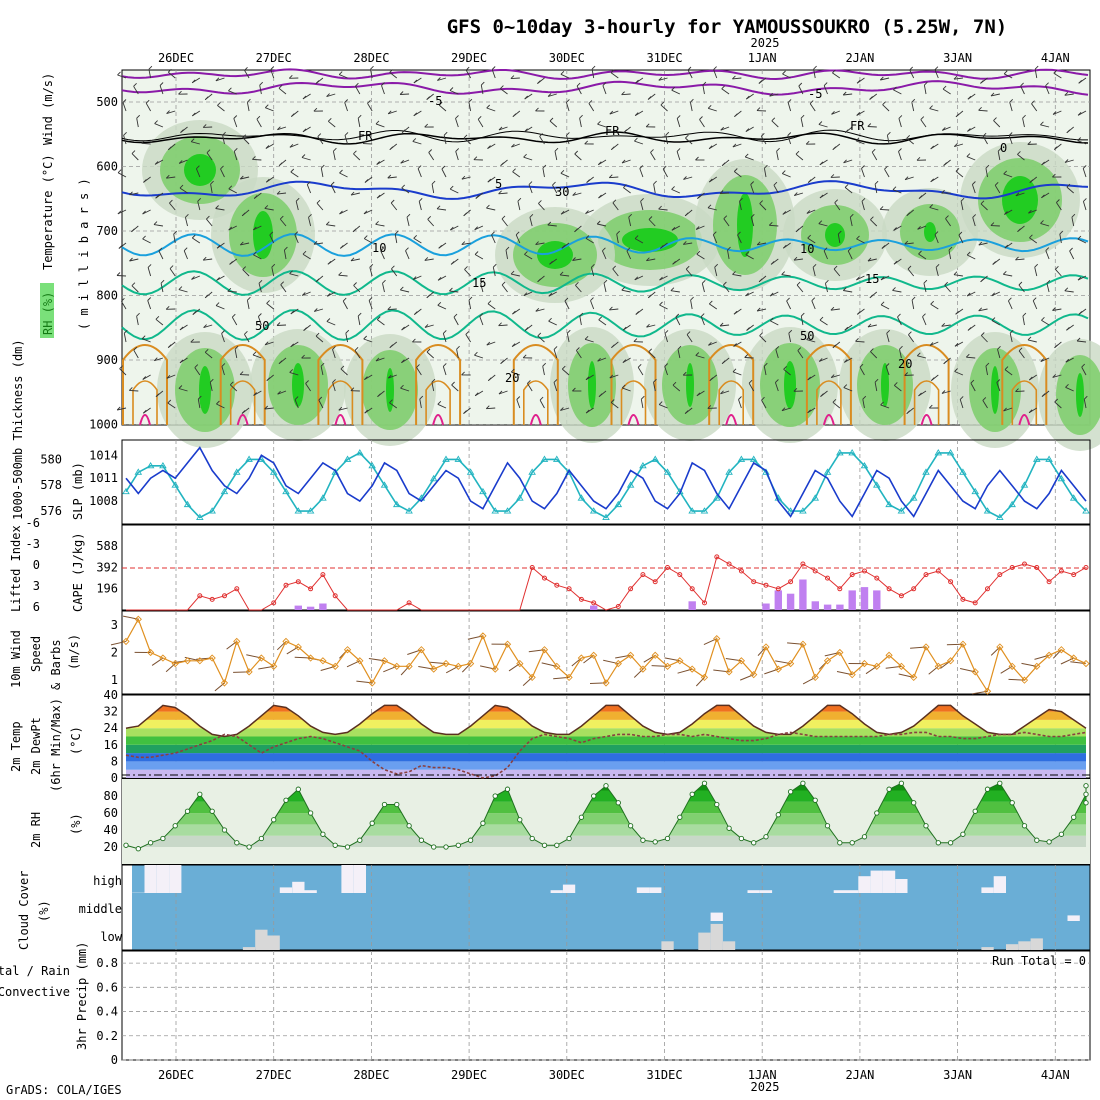 The image size is (1100, 1100). Describe the element at coordinates (114, 653) in the screenshot. I see `wind-speed-tick: 2` at that location.